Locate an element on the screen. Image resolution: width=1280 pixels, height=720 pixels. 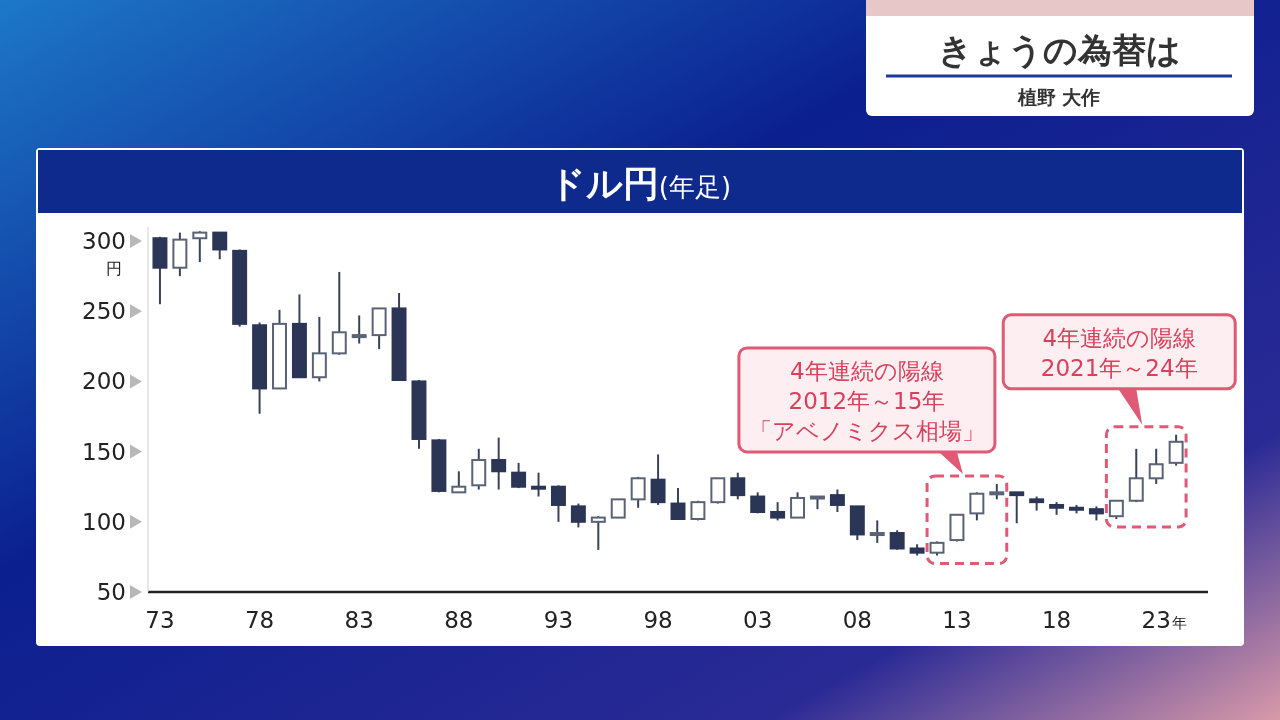
y-tick-label: 150 is located at coordinates (104, 451).